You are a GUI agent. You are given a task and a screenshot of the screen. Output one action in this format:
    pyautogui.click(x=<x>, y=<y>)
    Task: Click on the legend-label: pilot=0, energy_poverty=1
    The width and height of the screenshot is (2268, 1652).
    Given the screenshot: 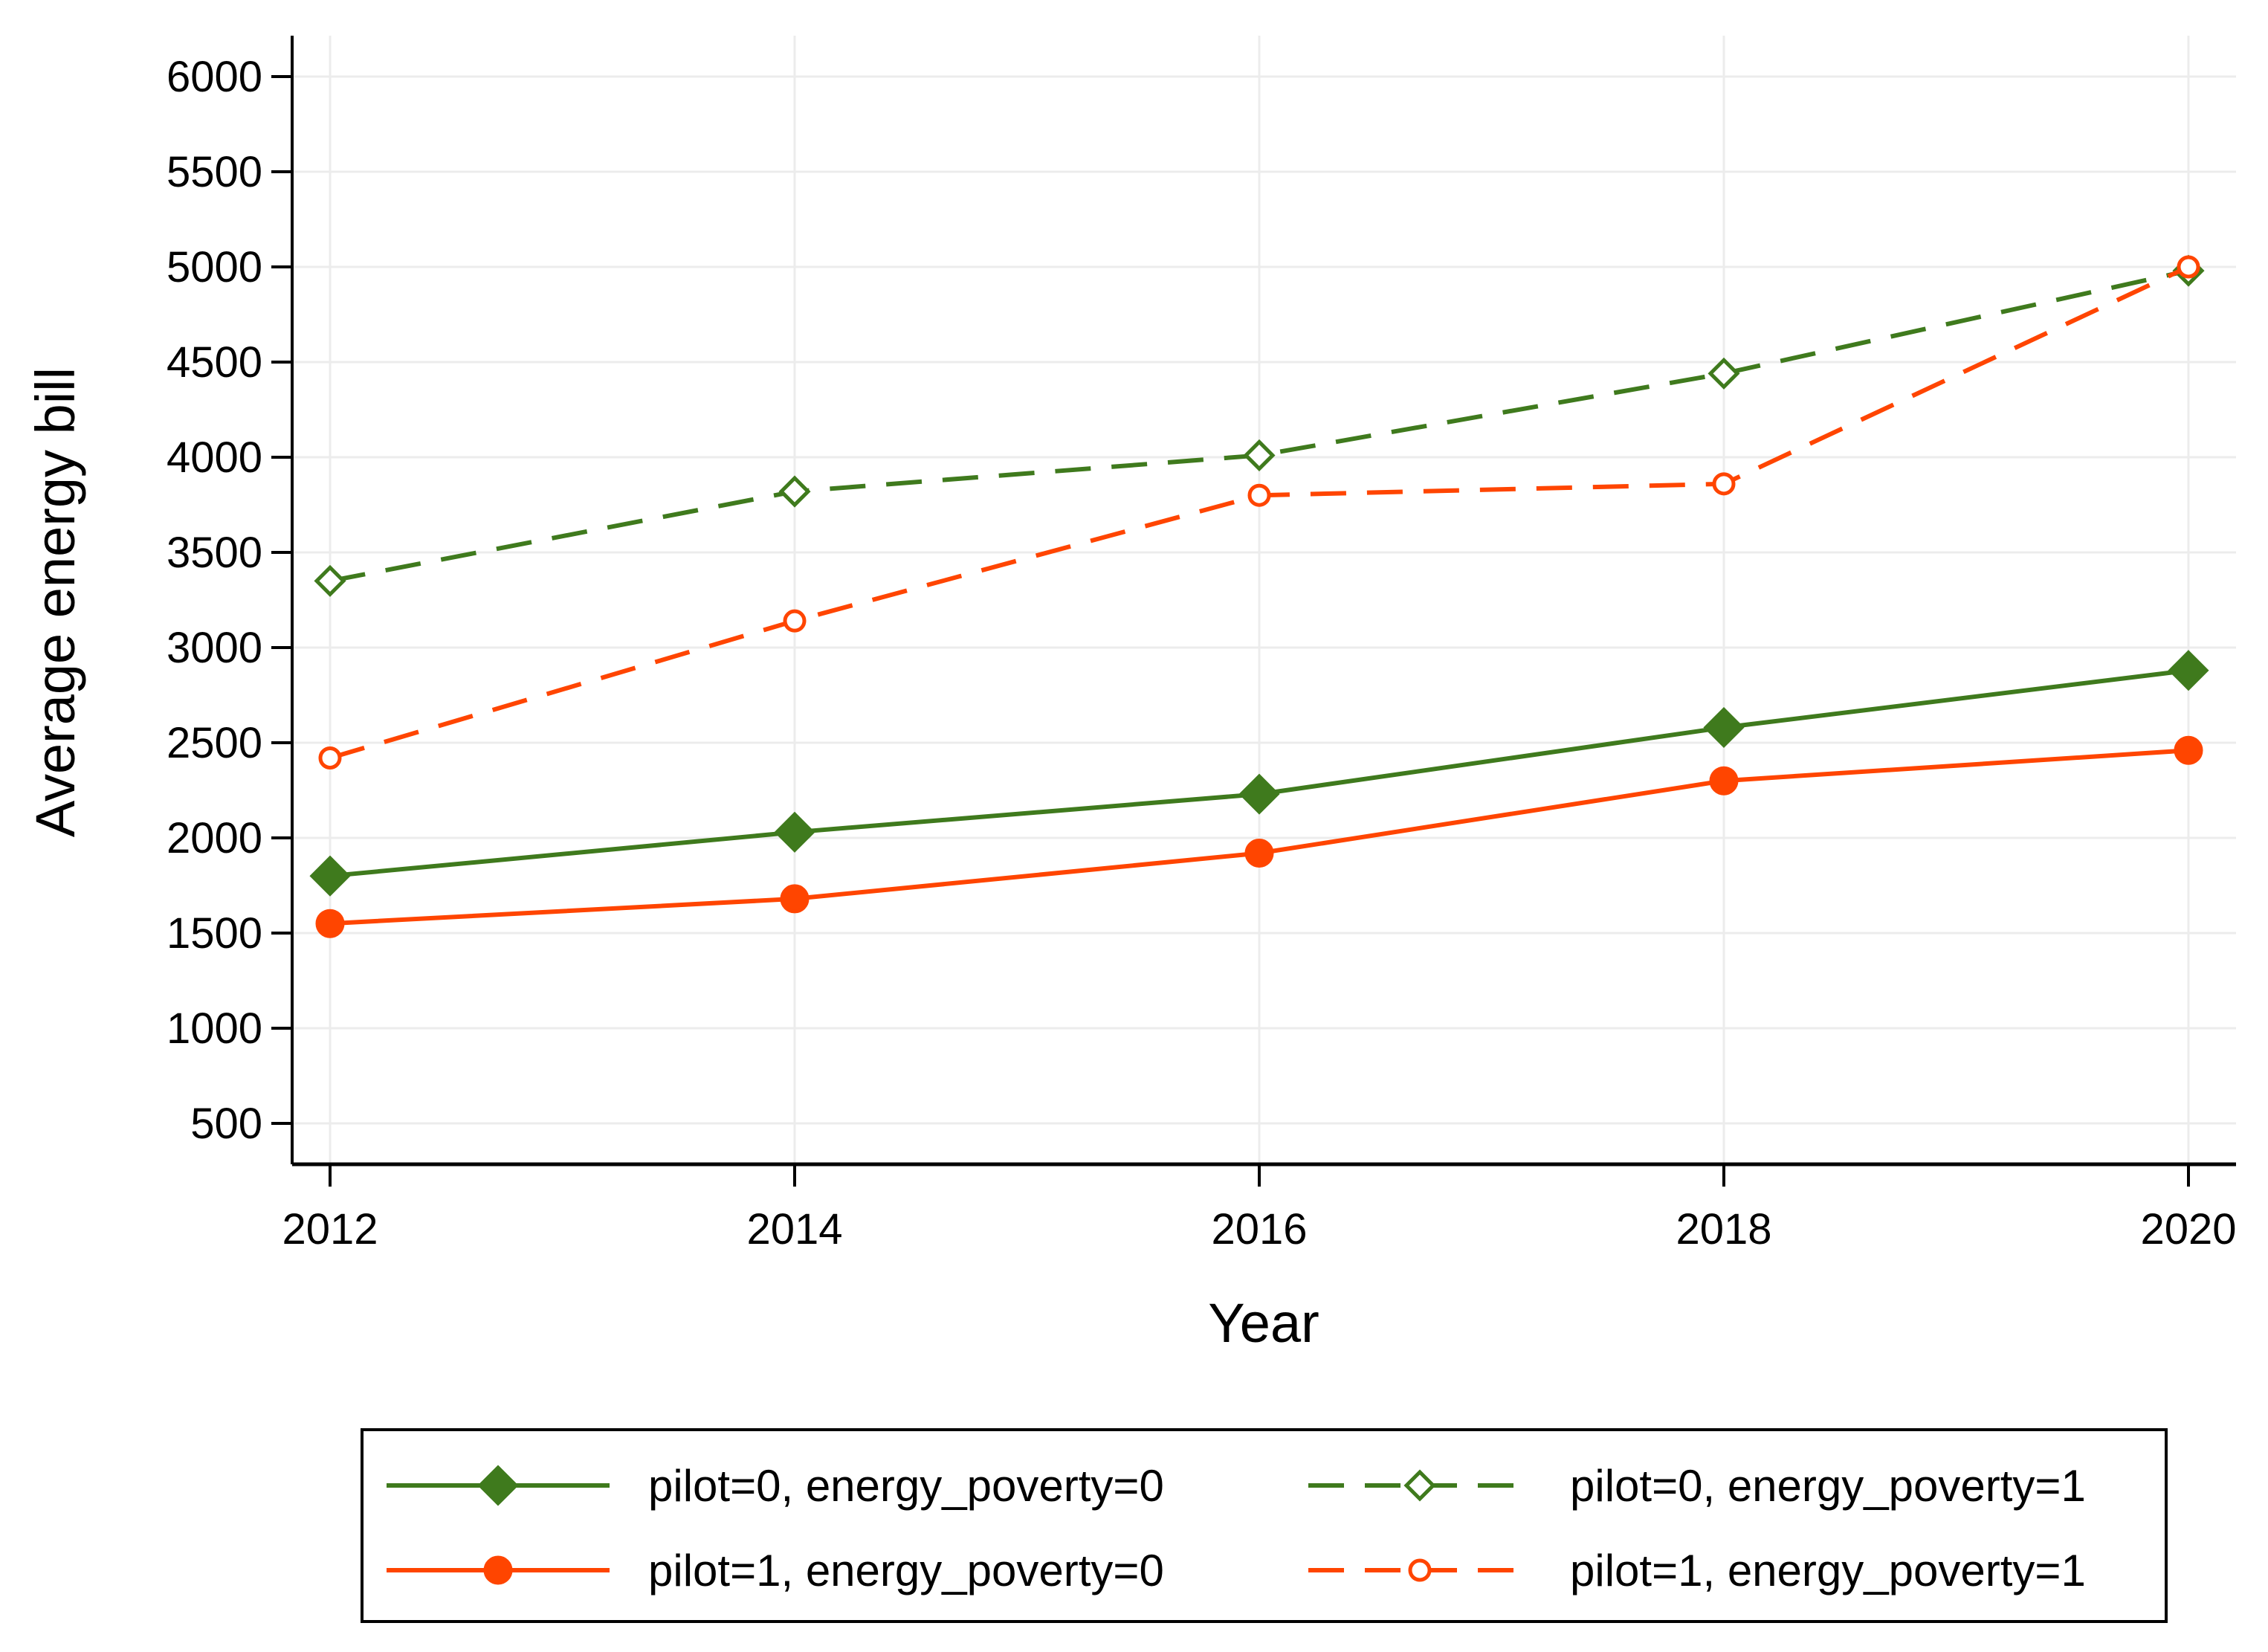 What is the action you would take?
    pyautogui.click(x=1828, y=1486)
    